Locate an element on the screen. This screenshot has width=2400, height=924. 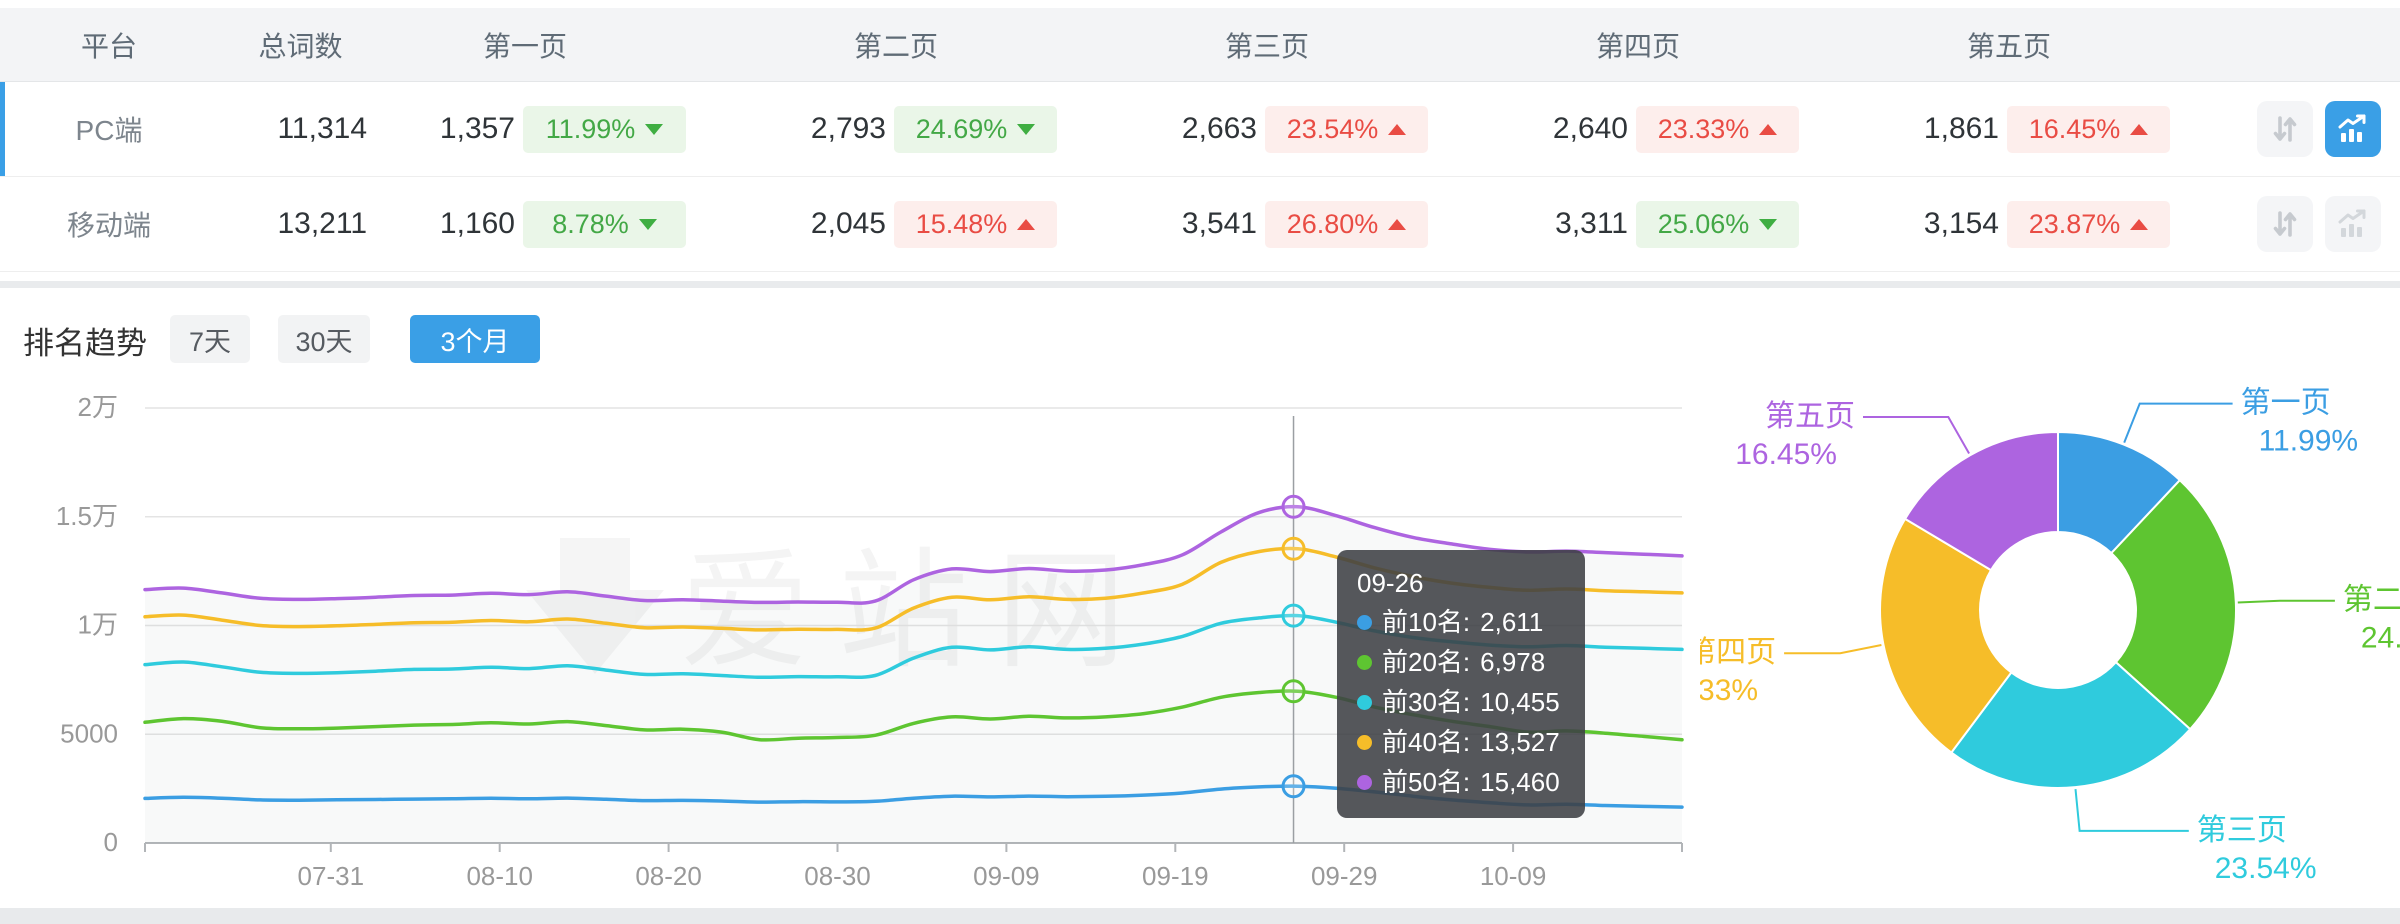
donut-slice-percent: 16.45% is located at coordinates (1786, 454).